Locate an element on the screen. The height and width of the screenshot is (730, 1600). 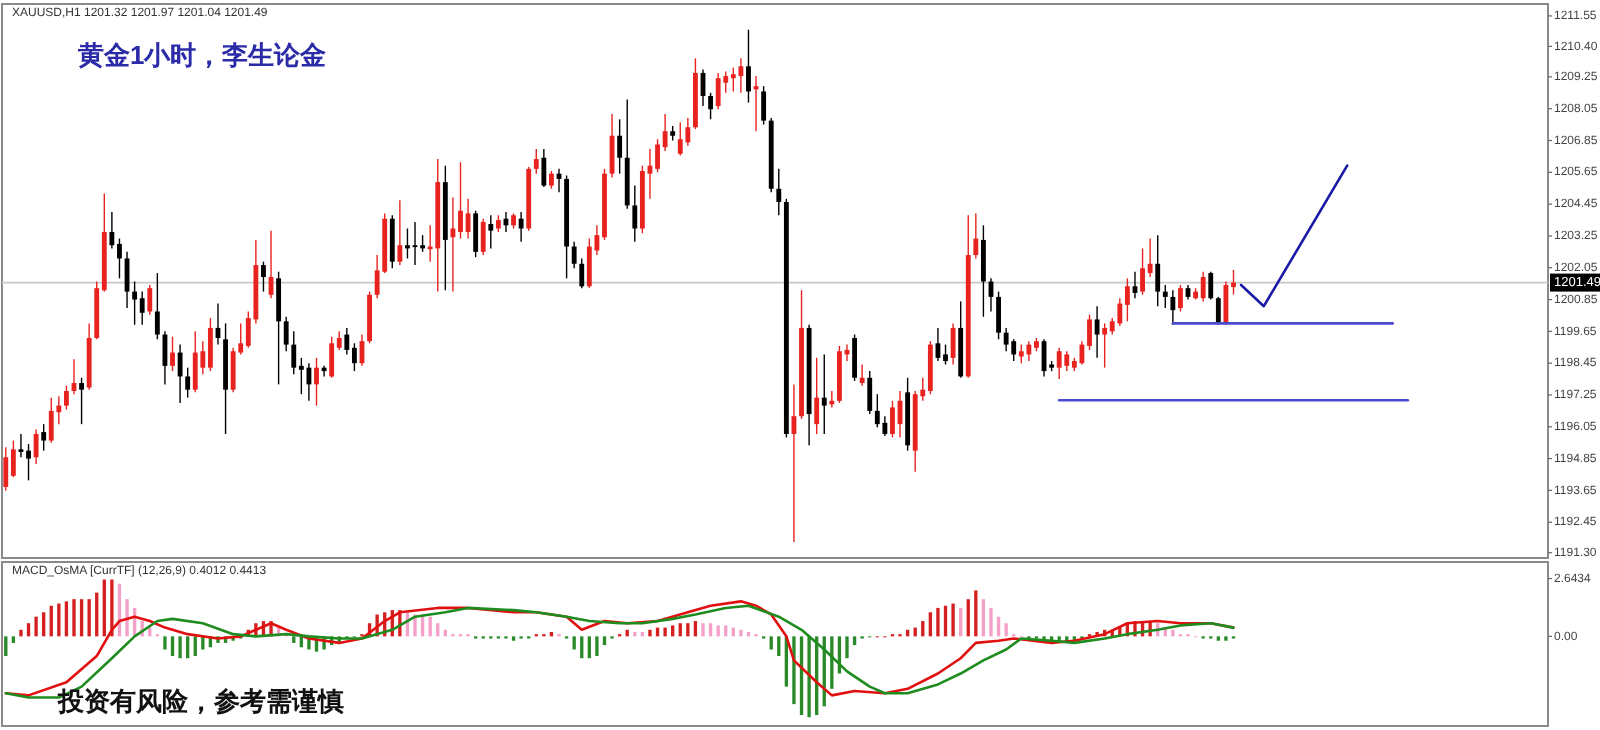
annotation: 投资有风险，参考需谨慎 is located at coordinates (200, 701).